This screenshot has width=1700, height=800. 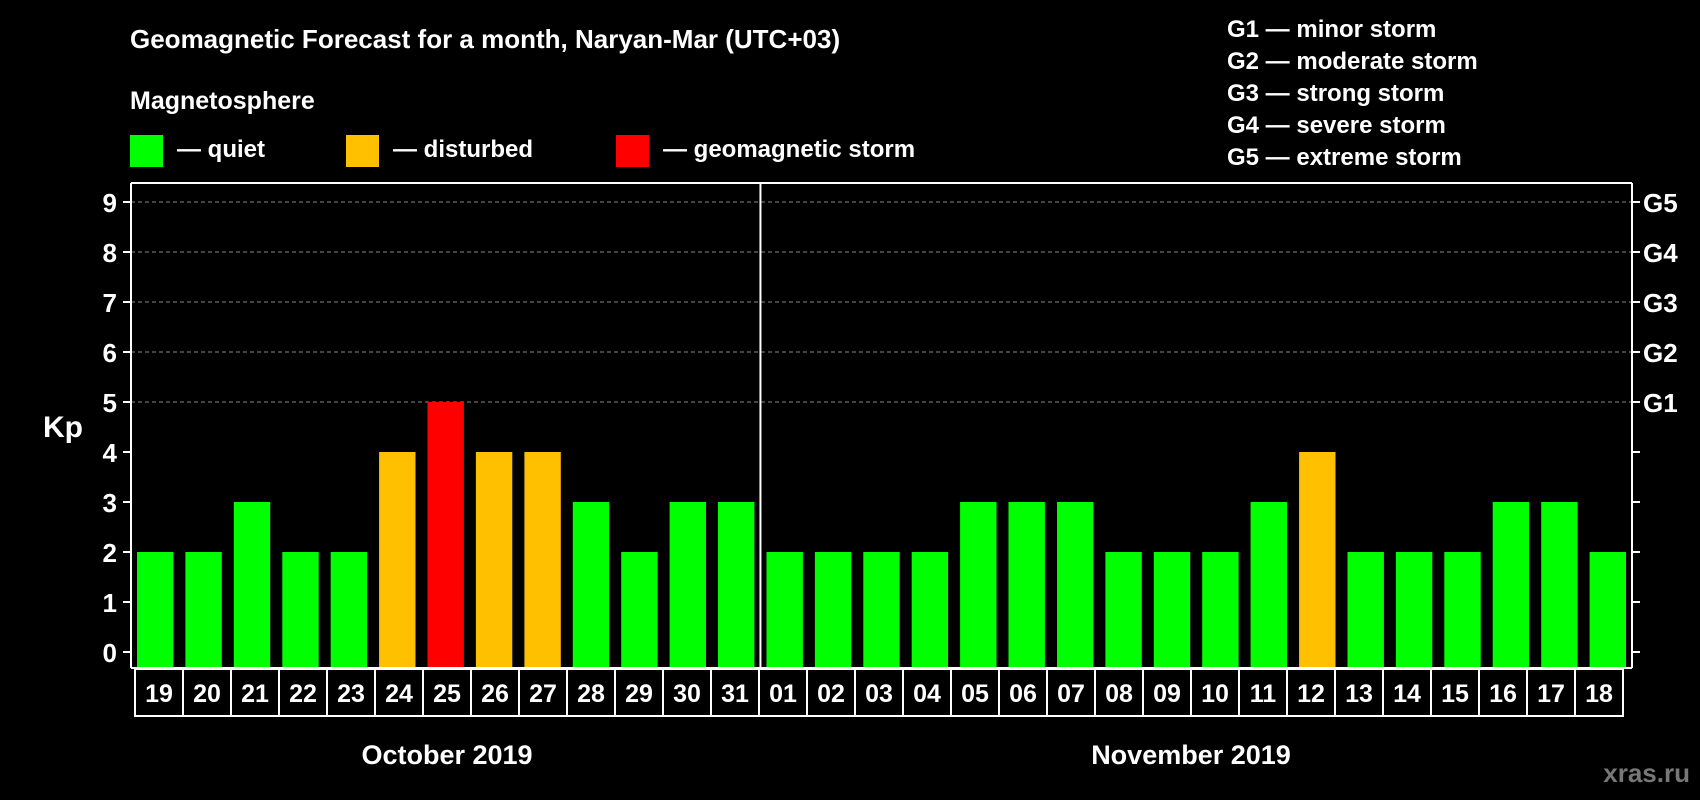 What do you see at coordinates (783, 694) in the screenshot?
I see `date-label-01: 01` at bounding box center [783, 694].